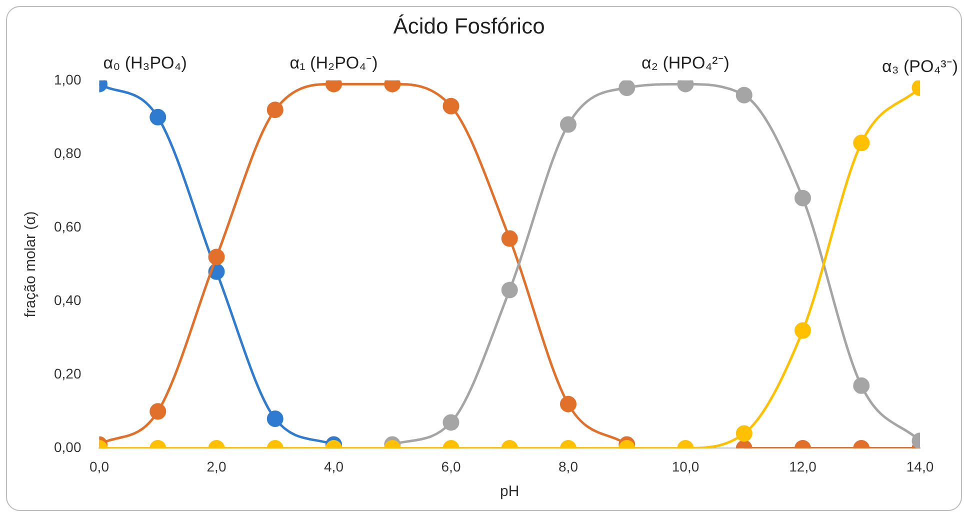  I want to click on x-tick-label: 12,0, so click(803, 466).